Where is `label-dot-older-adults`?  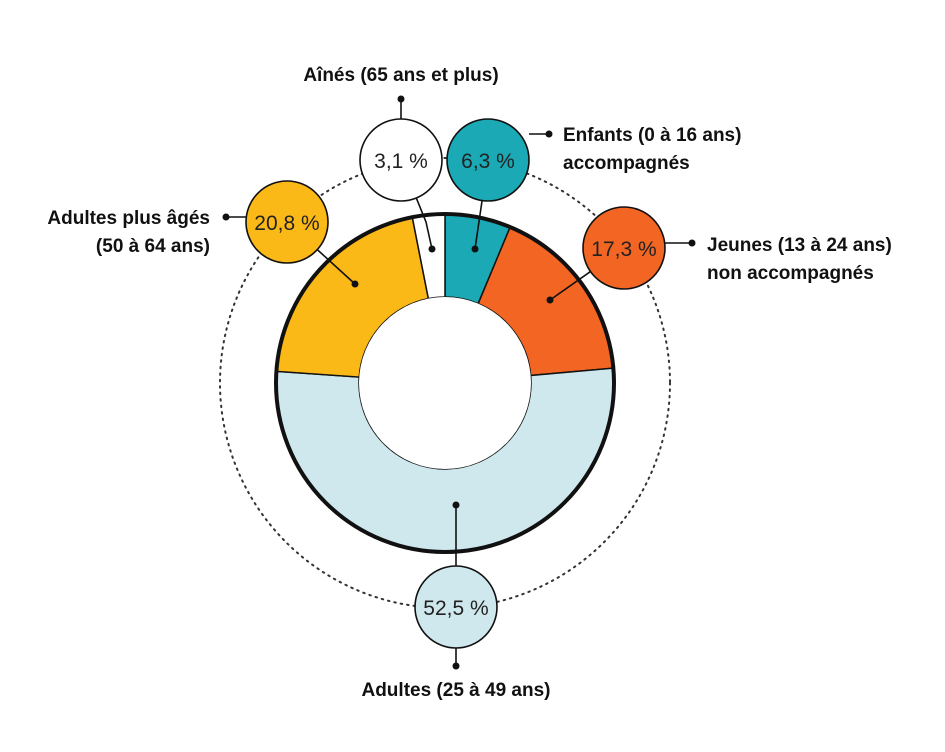
label-dot-older-adults is located at coordinates (226, 217).